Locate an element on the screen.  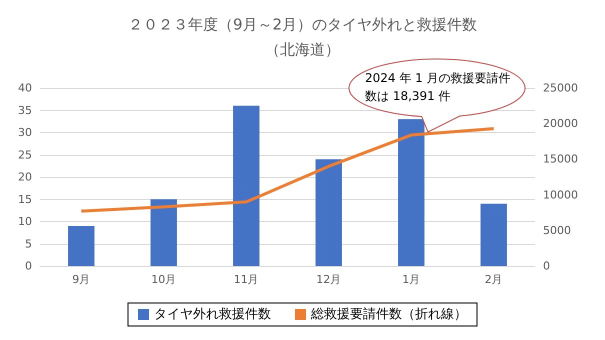
y-tick-label: 40 is located at coordinates (25, 88).